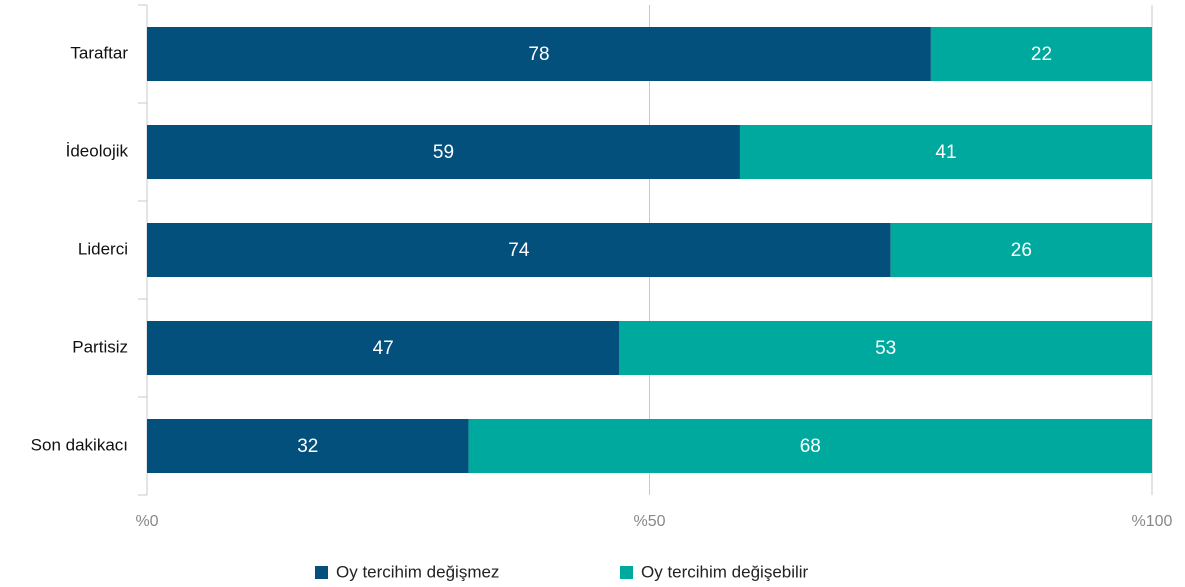  I want to click on y-tick-label: Taraftar, so click(99, 52).